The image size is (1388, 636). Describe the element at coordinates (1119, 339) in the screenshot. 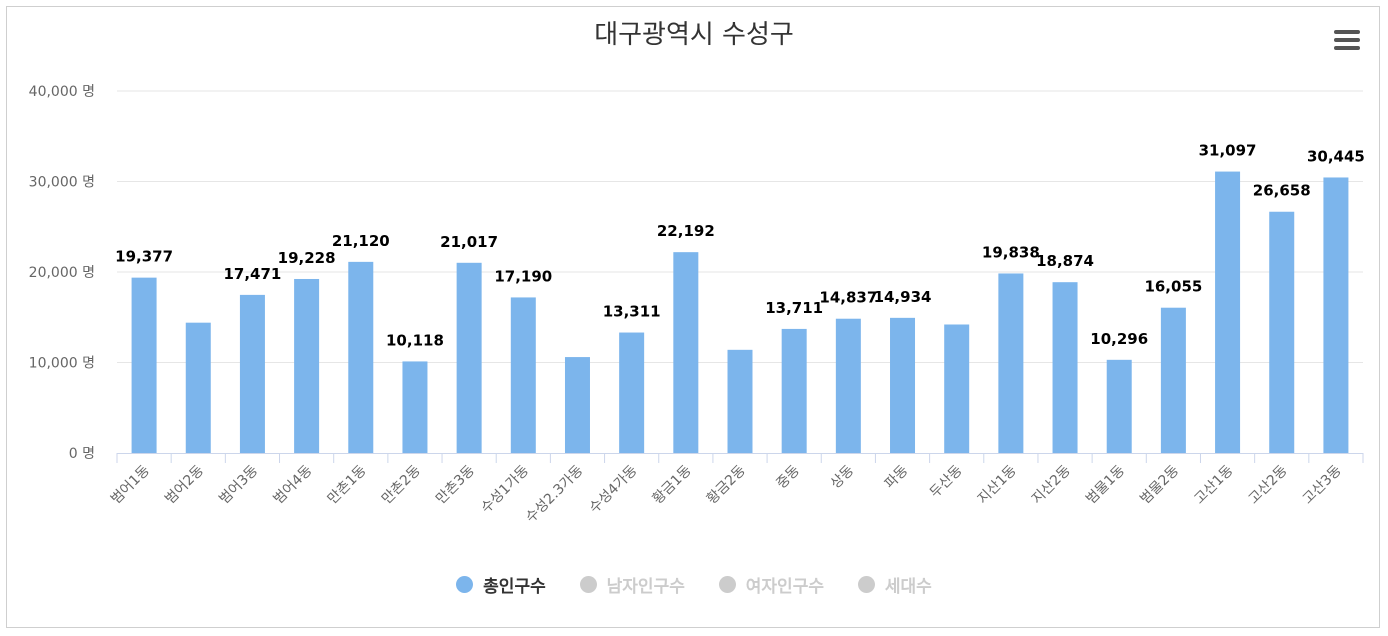

I see `data-label: 10,296` at that location.